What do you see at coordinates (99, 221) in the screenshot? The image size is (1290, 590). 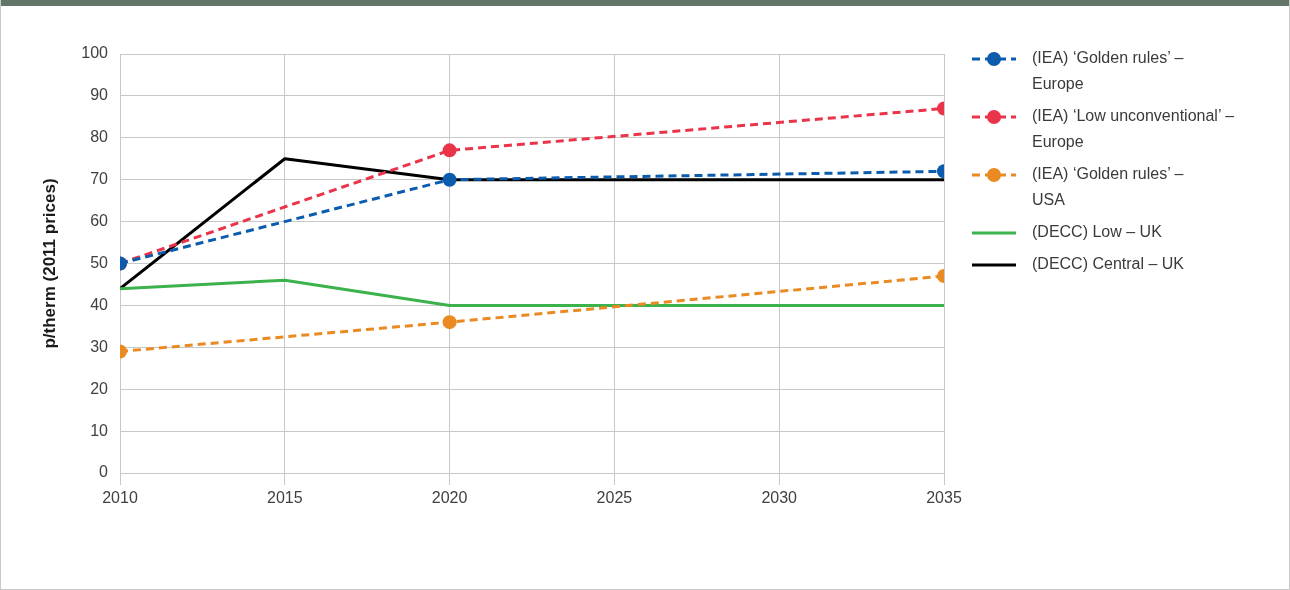 I see `y-tick-label: 60` at bounding box center [99, 221].